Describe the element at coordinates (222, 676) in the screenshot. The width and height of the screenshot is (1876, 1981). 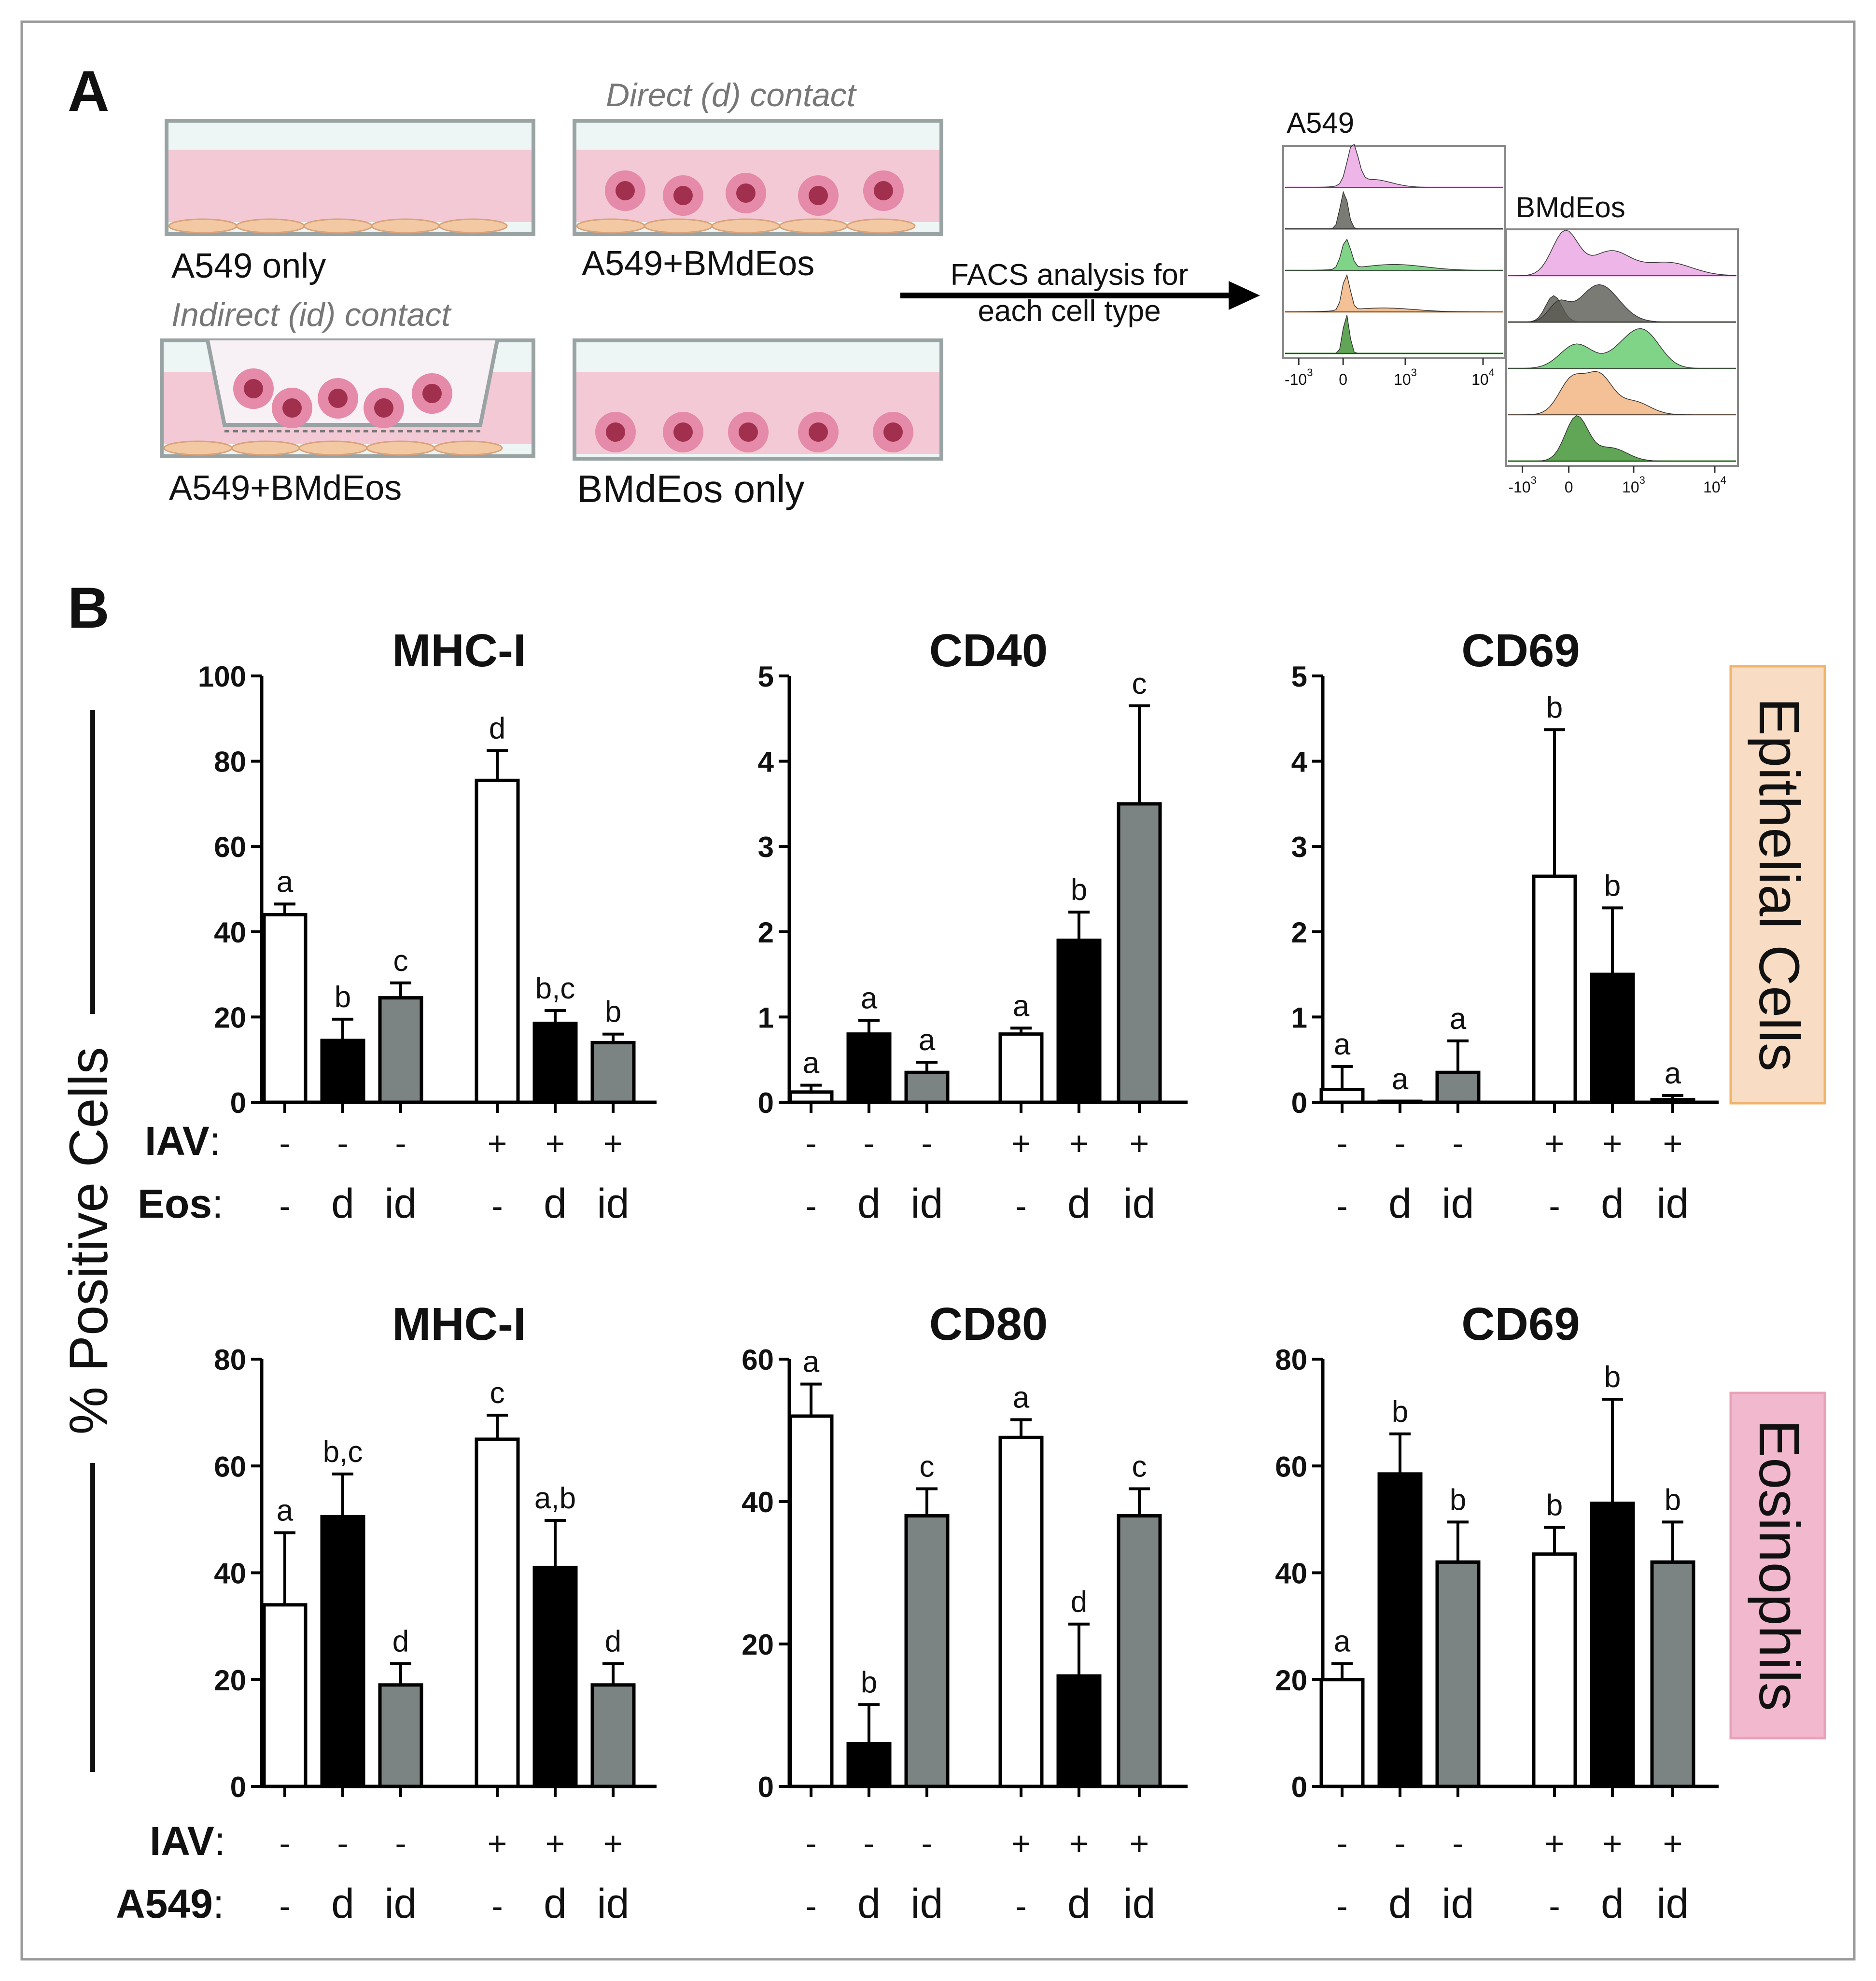
I see `y-tick-label: 100` at that location.